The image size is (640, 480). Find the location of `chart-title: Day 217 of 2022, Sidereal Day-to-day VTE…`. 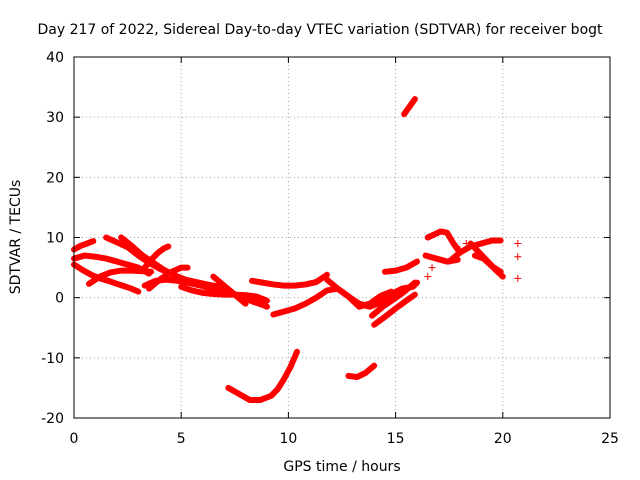

chart-title: Day 217 of 2022, Sidereal Day-to-day VTE… is located at coordinates (320, 30).